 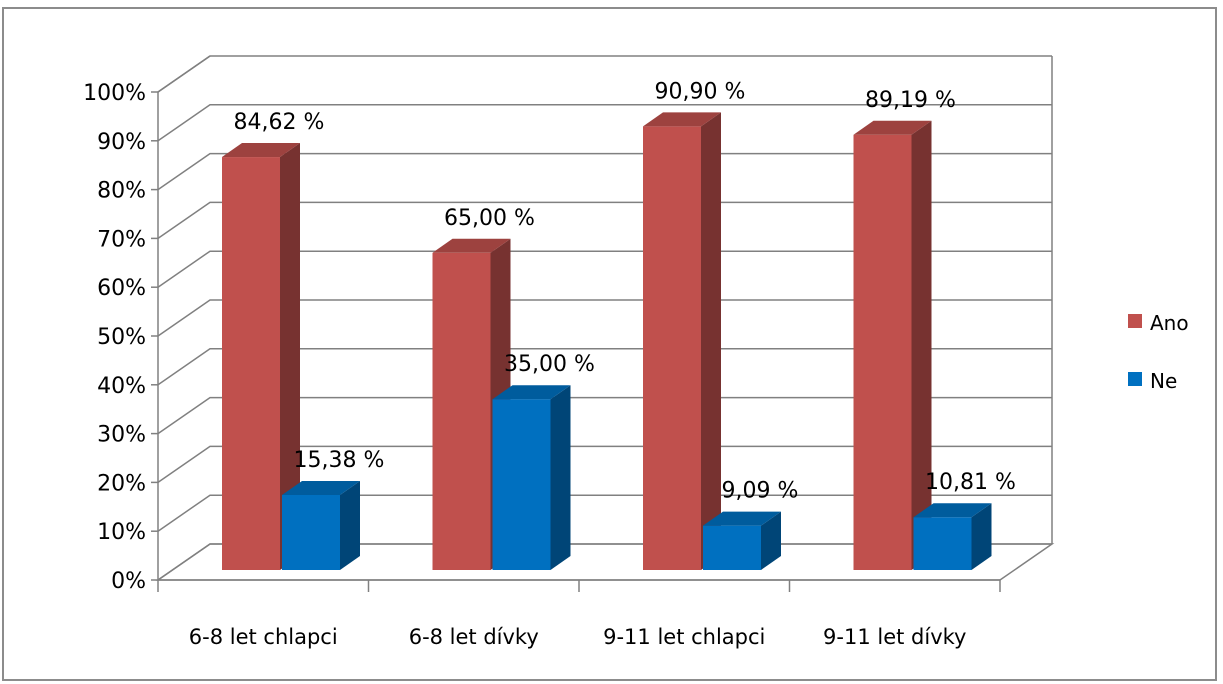 I want to click on legend: Ano Ne, so click(x=1158, y=352).